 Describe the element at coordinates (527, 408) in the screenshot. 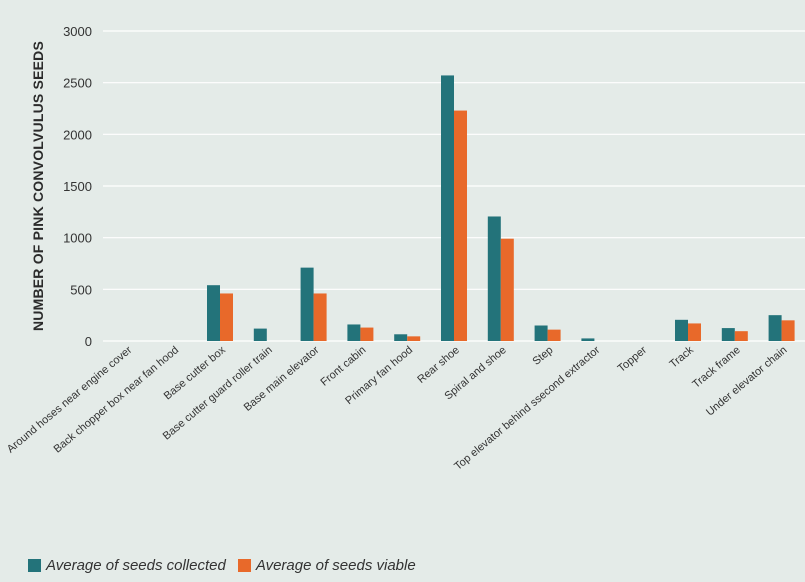

I see `x-category-label: Top elevator behind ssecond extractor` at that location.